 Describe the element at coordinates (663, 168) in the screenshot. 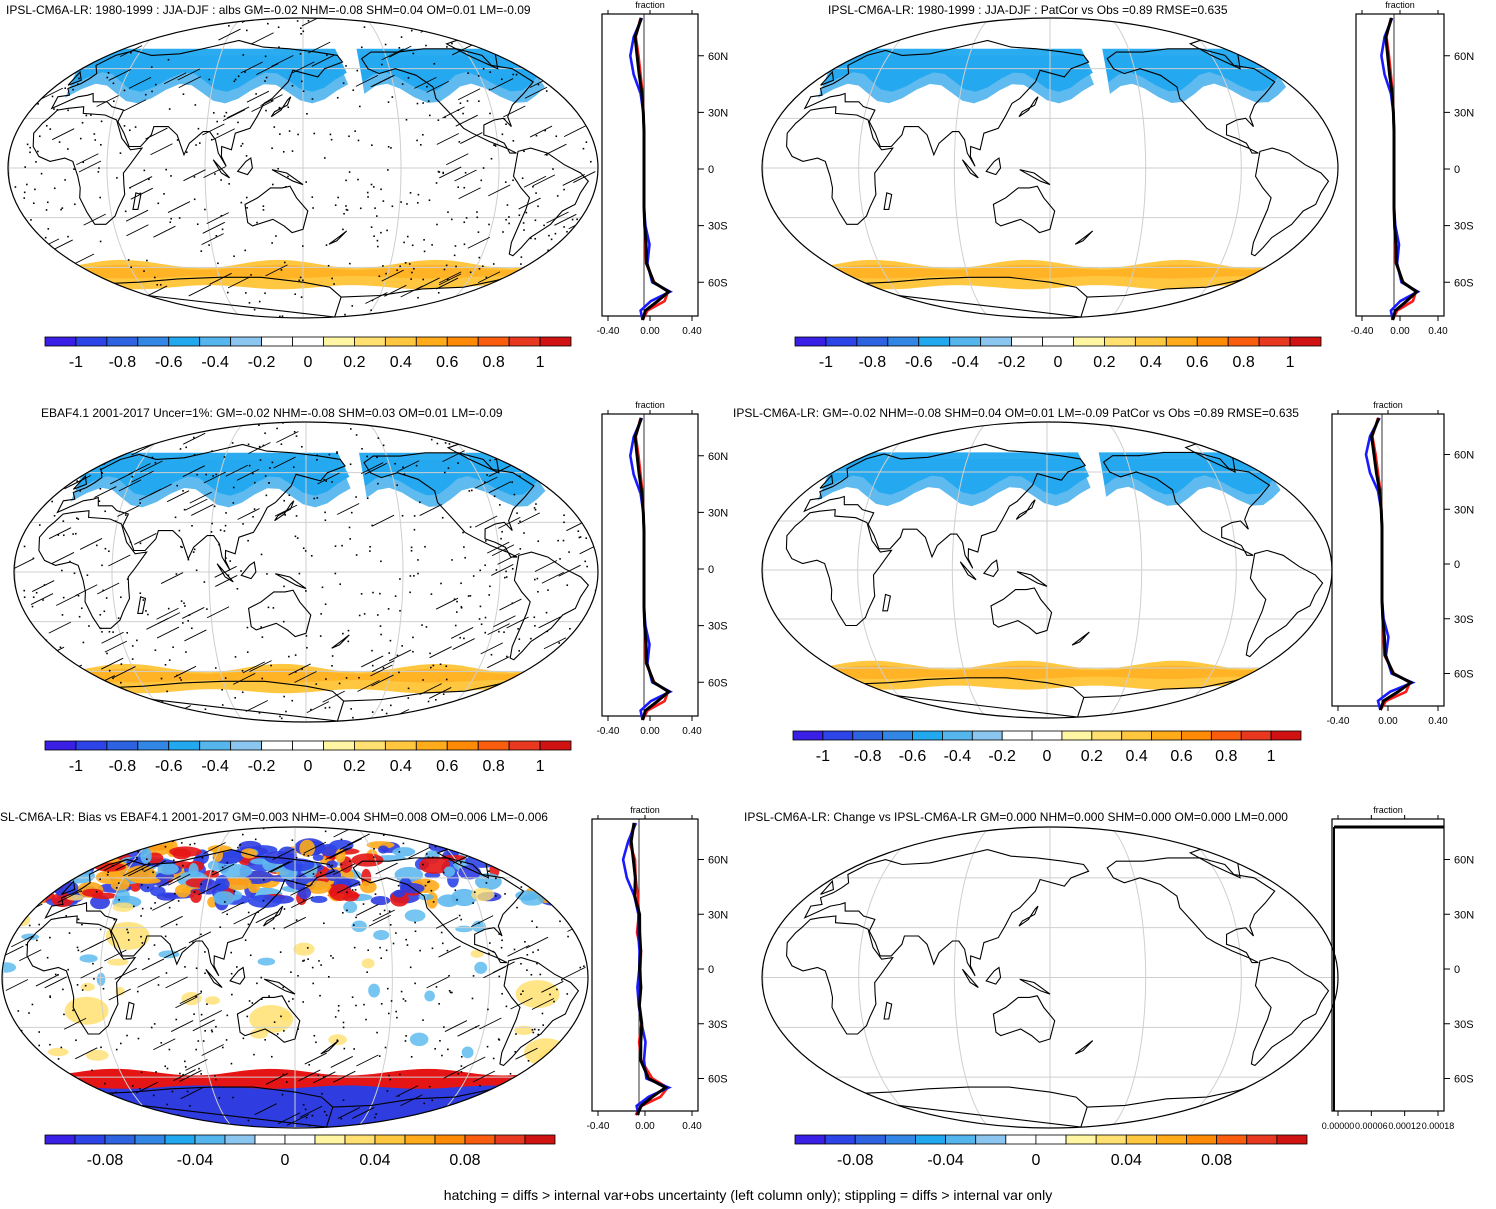

I see `panel-1-zonal-profile: fraction 60N 30N 0 30S 60S -0.40 0.00 0.40` at that location.